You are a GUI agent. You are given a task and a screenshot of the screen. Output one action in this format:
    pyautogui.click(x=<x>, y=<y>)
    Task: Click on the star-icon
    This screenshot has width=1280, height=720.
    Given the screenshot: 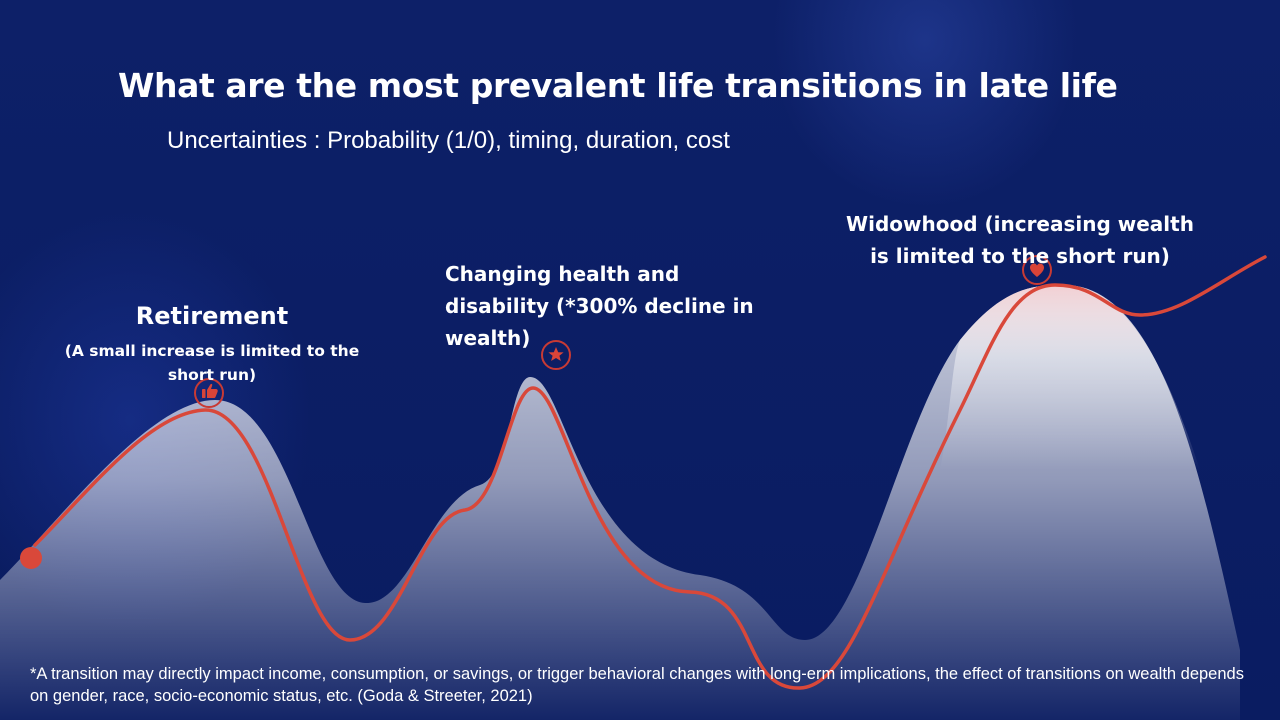 What is the action you would take?
    pyautogui.click(x=556, y=354)
    